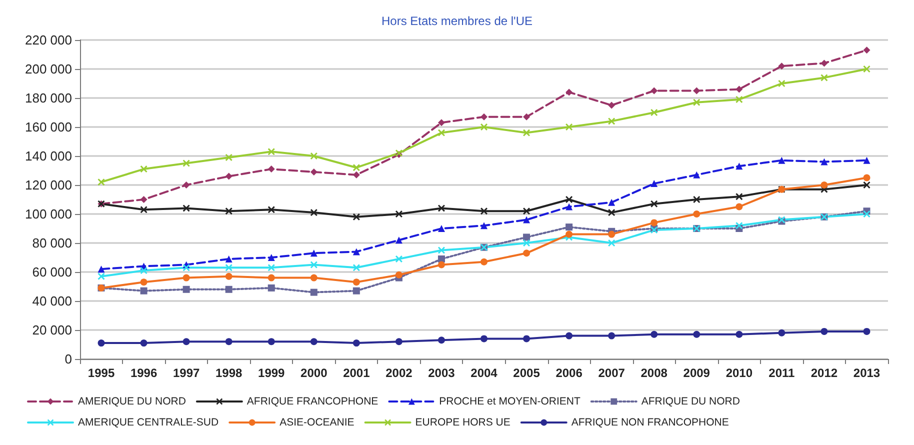  What do you see at coordinates (314, 373) in the screenshot?
I see `x-tick-label: 2000` at bounding box center [314, 373].